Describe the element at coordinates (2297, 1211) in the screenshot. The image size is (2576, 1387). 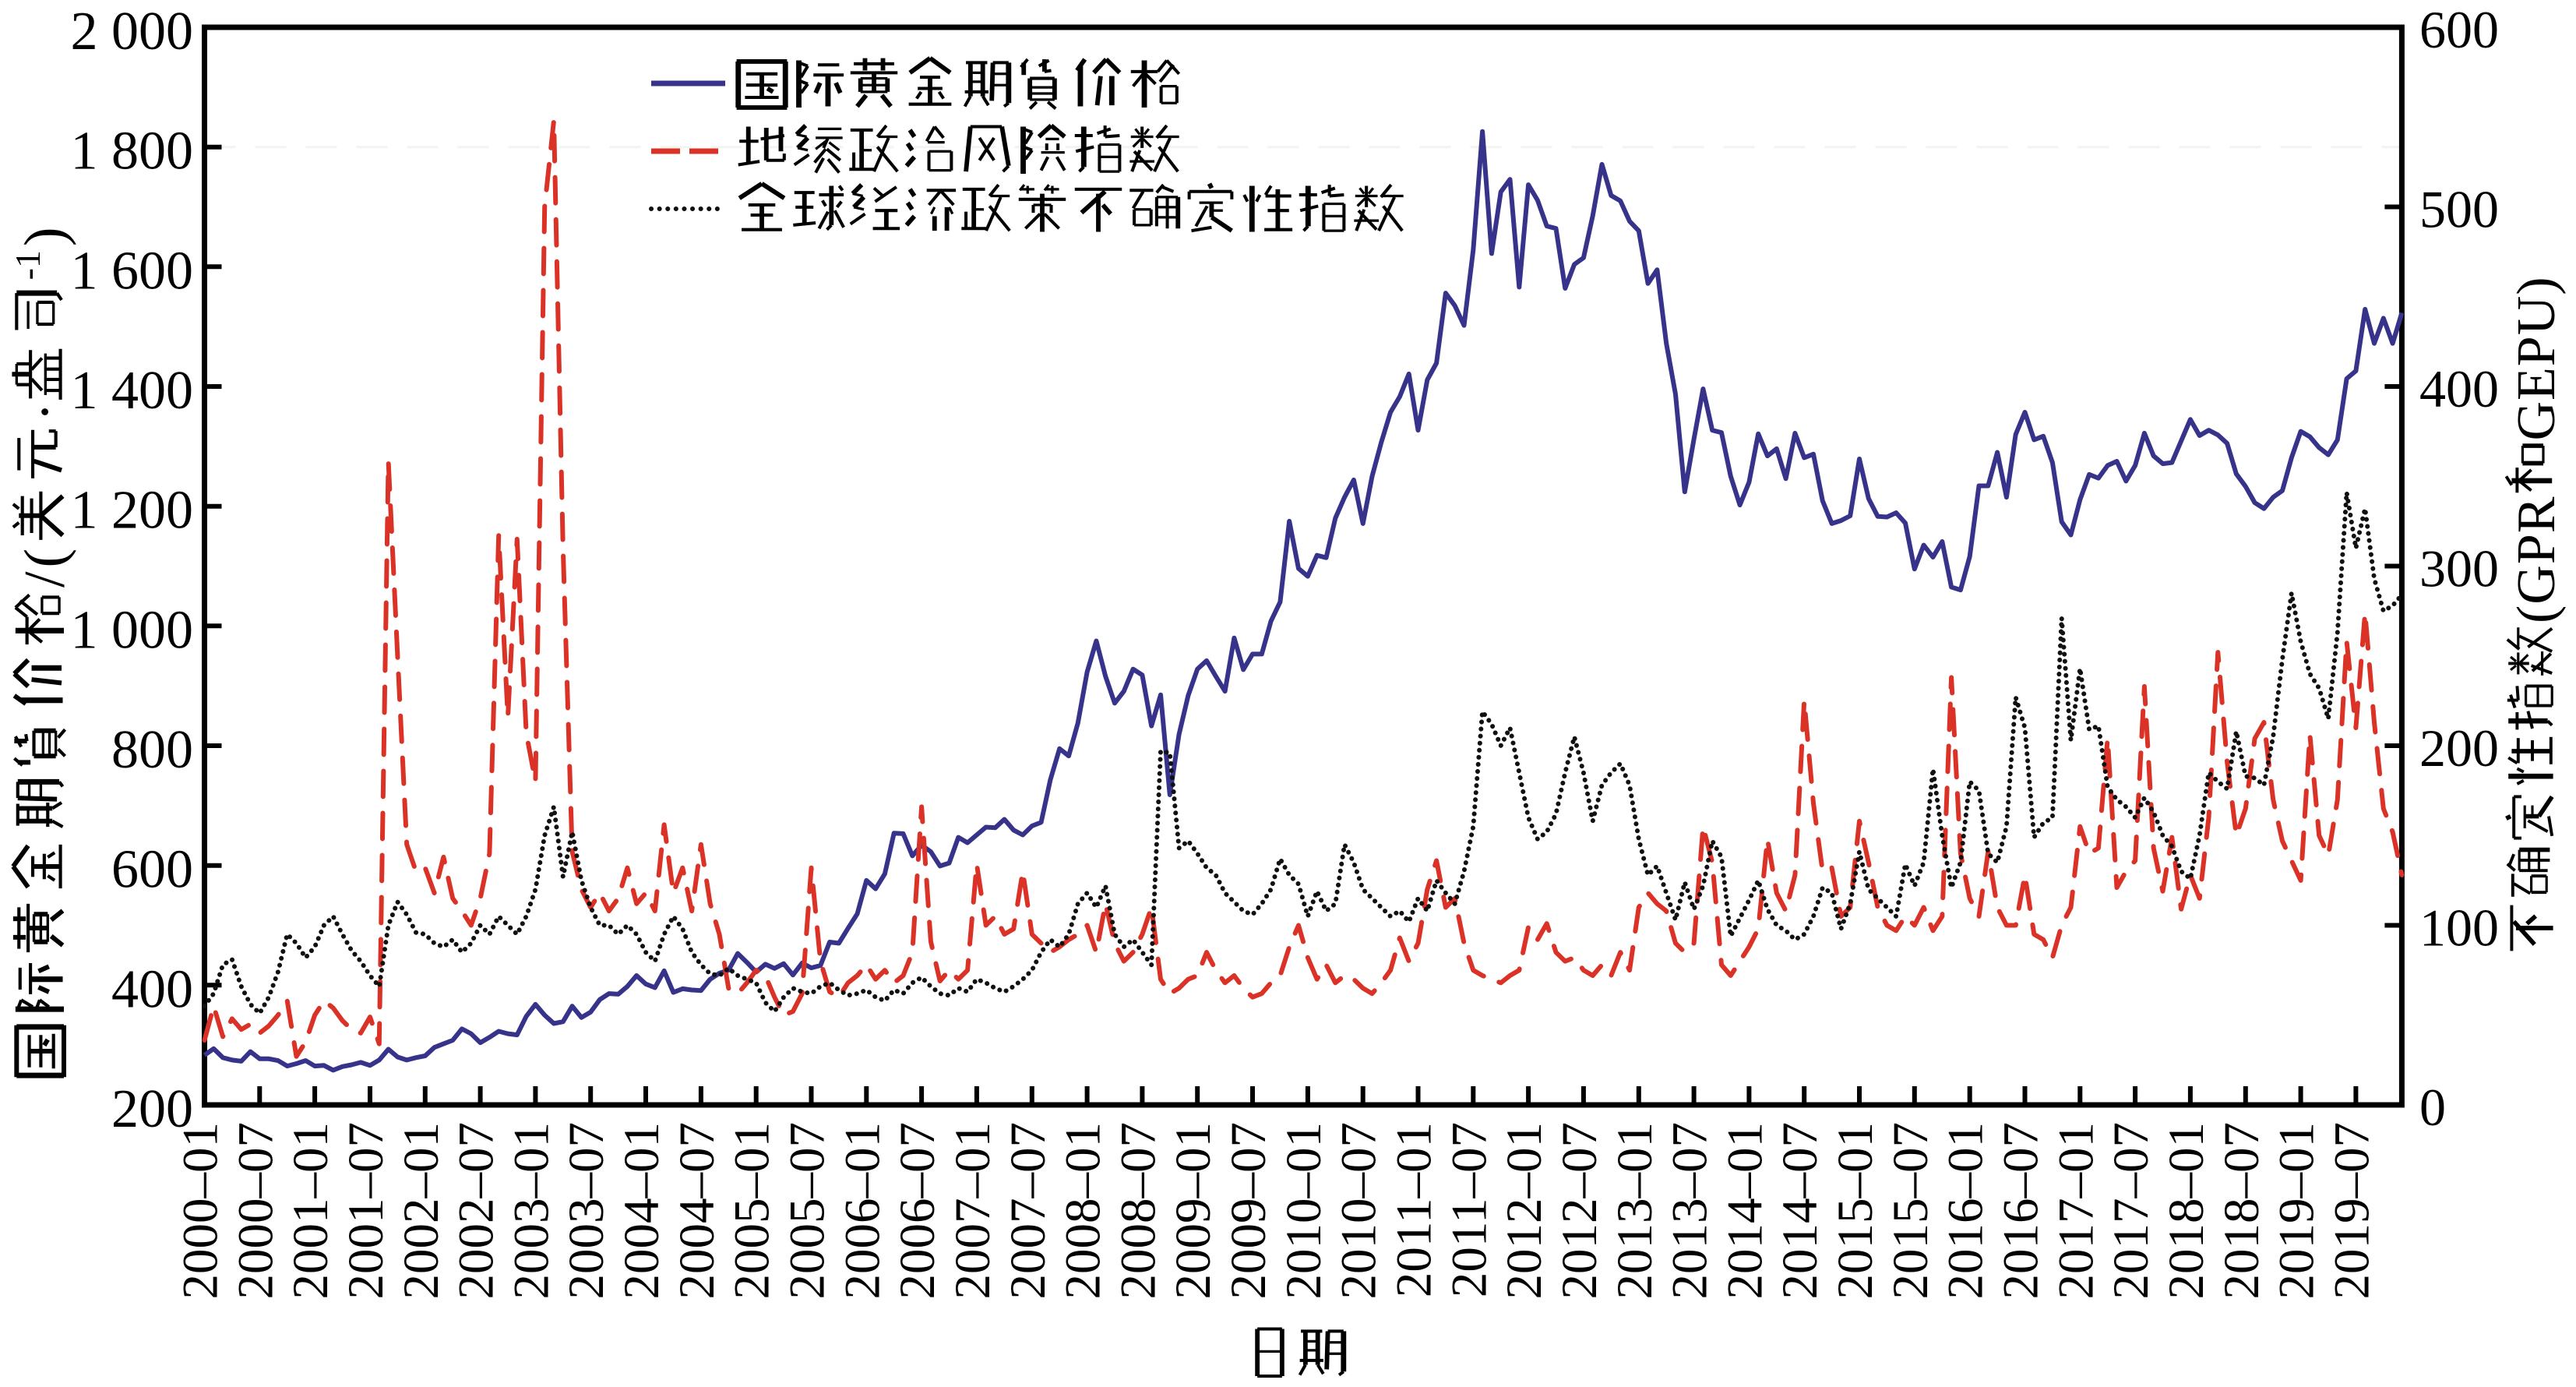
I see `svg-text: 2019–01` at that location.